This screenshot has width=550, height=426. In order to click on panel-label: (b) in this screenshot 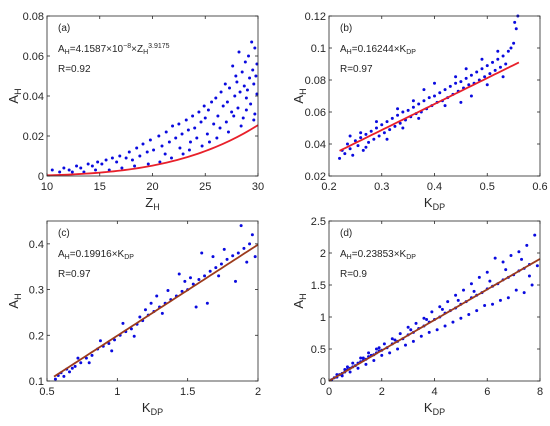, I will do `click(346, 28)`.